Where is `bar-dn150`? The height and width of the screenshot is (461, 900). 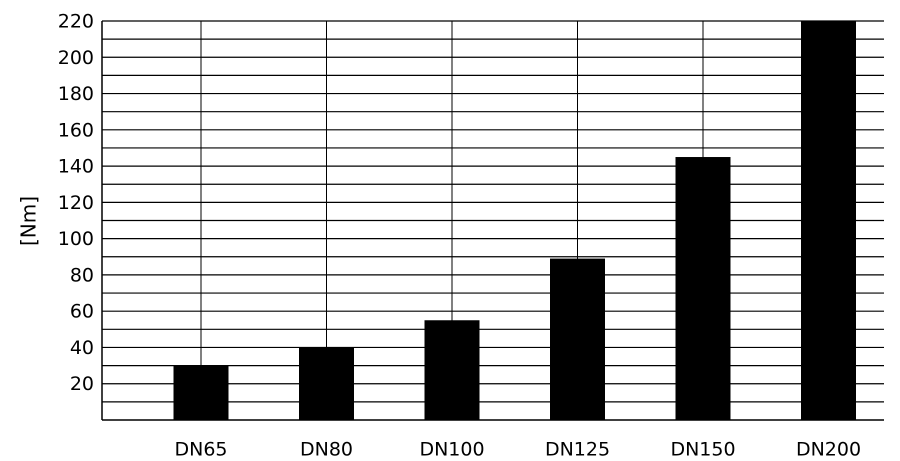 bar-dn150 is located at coordinates (703, 289).